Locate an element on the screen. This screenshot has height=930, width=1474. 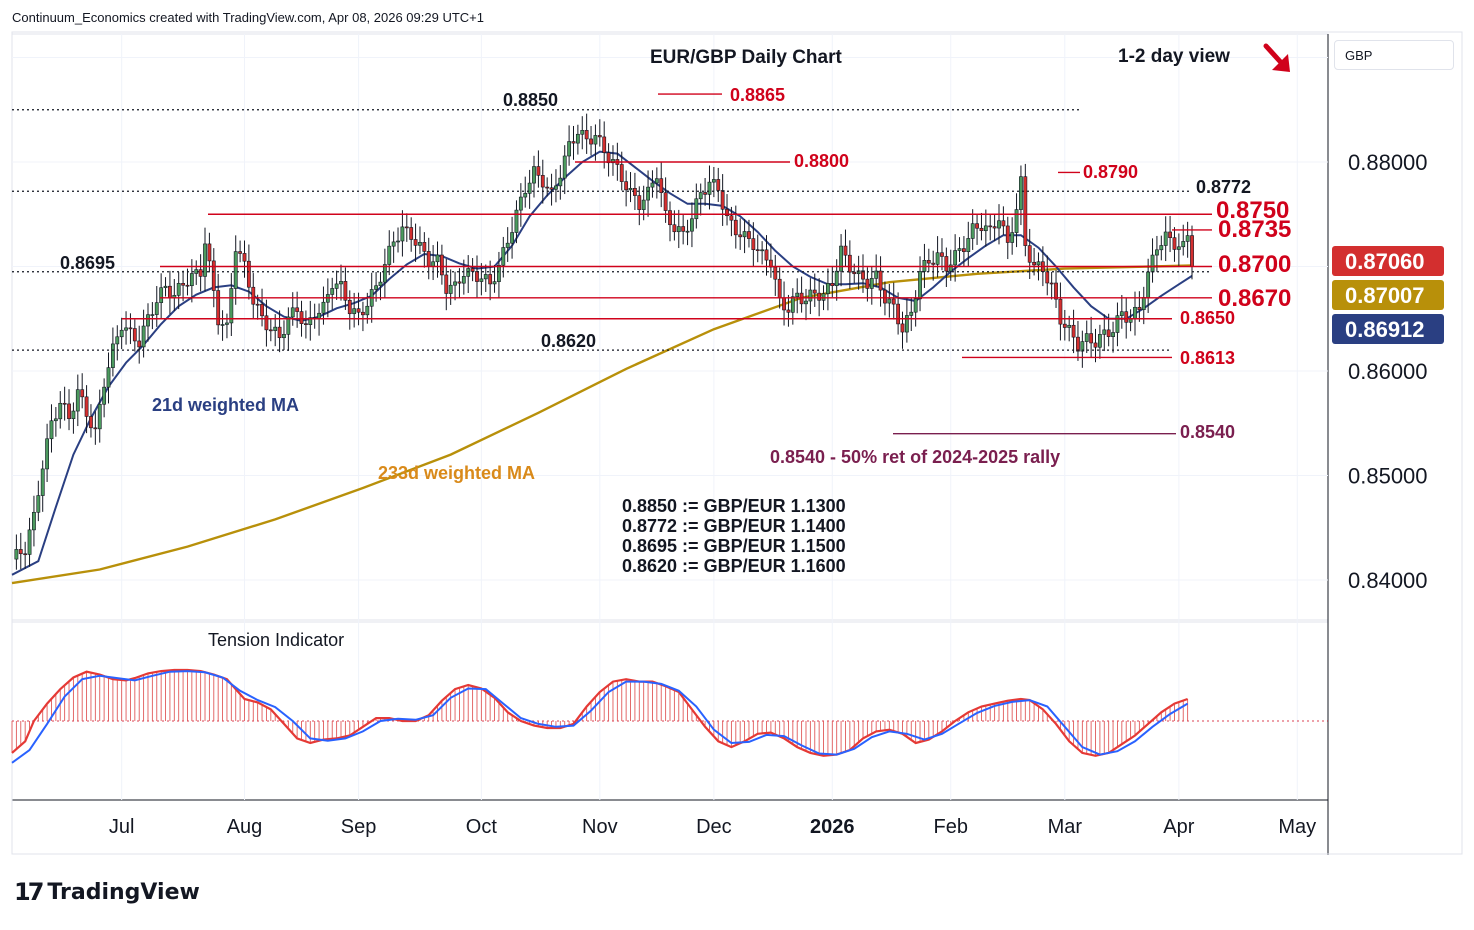
indicator-title: Tension Indicator is located at coordinates (276, 640).